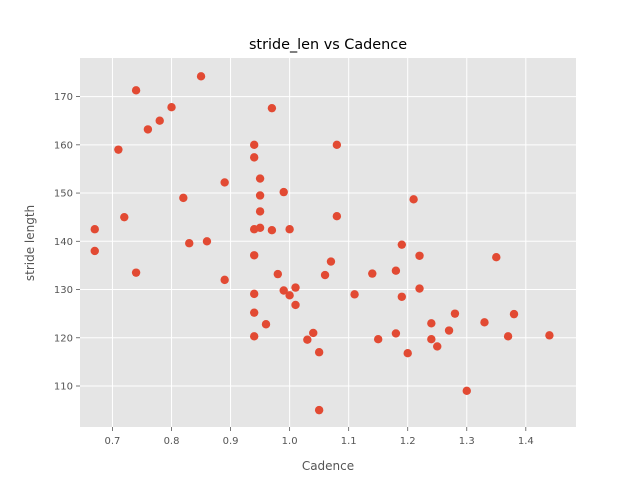 This screenshot has height=485, width=640. I want to click on x-tick-label: 1.1, so click(349, 441).